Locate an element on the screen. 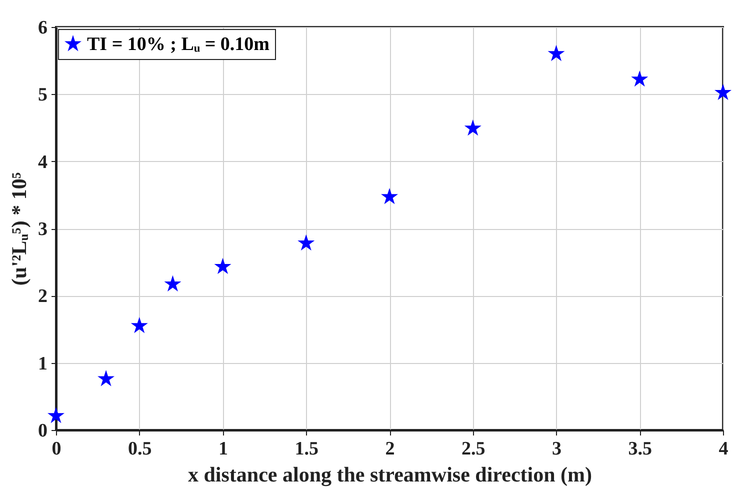 Image resolution: width=742 pixels, height=492 pixels. y-tick-label: 5 is located at coordinates (43, 95).